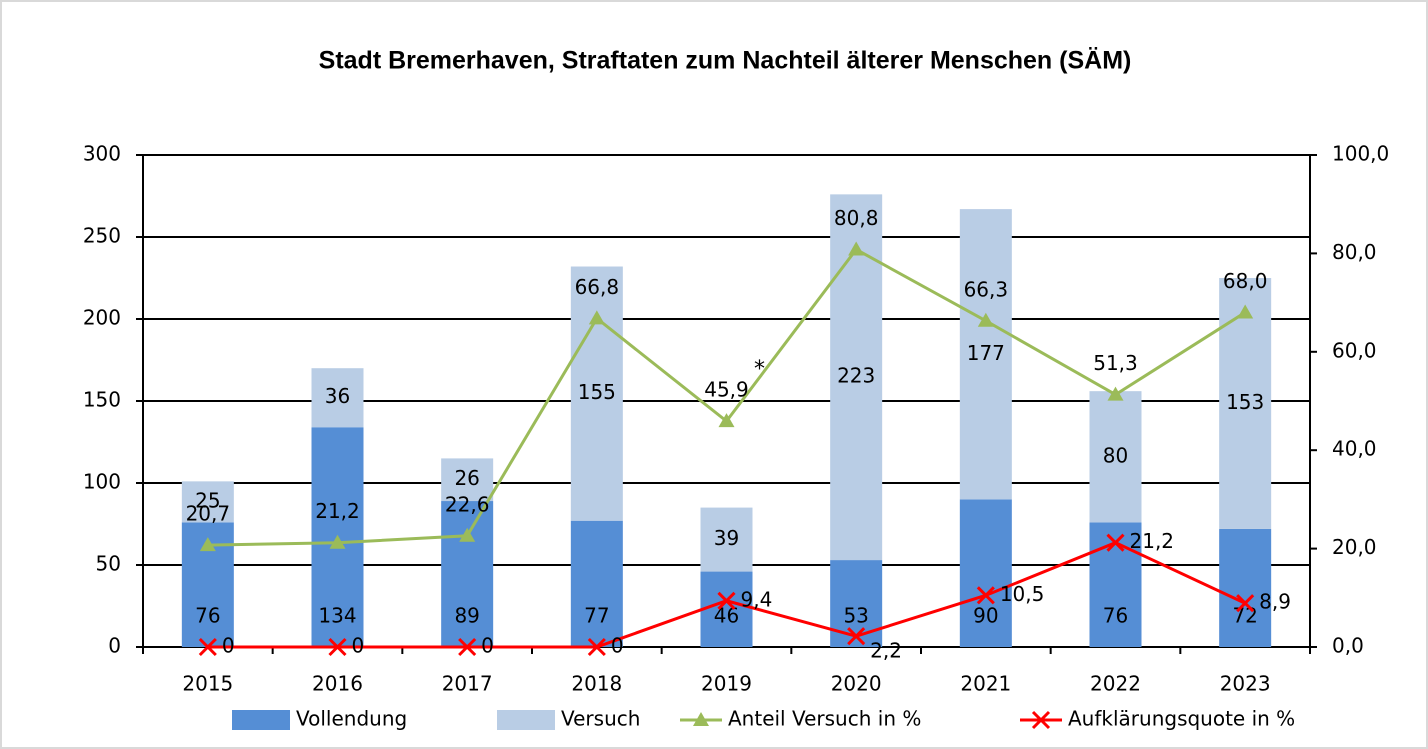 This screenshot has width=1428, height=749. I want to click on bar-value-label: 46, so click(726, 616).